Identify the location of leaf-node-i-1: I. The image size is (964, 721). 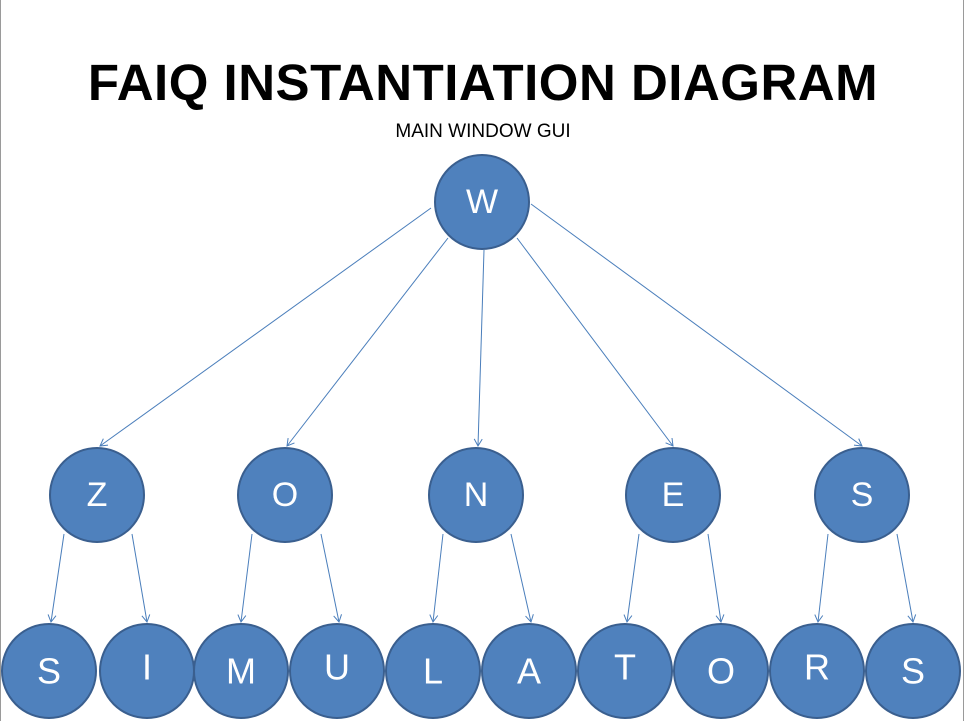
(147, 671).